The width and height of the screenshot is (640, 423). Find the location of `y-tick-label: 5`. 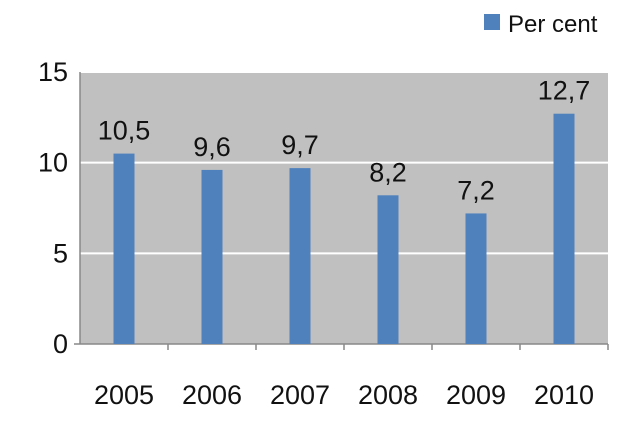

y-tick-label: 5 is located at coordinates (60, 253).